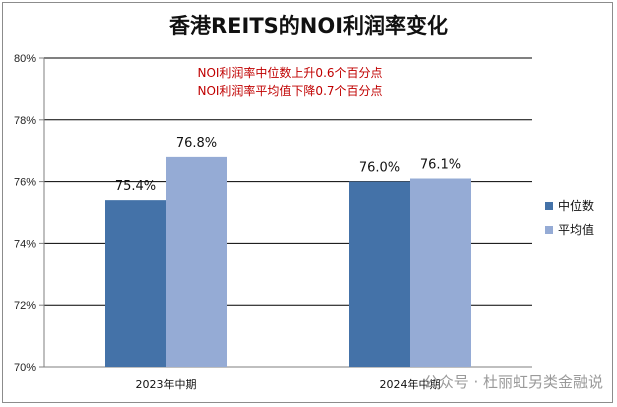 Image resolution: width=617 pixels, height=407 pixels. What do you see at coordinates (289, 81) in the screenshot?
I see `annotations: NOI利润率中位数上升0.6个百分点 NOI利润率平均值下降0.7个百分点` at bounding box center [289, 81].